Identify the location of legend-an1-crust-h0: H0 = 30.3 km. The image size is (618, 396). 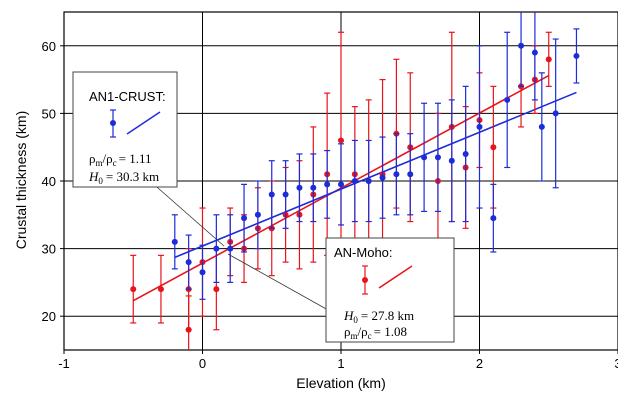
(123, 177).